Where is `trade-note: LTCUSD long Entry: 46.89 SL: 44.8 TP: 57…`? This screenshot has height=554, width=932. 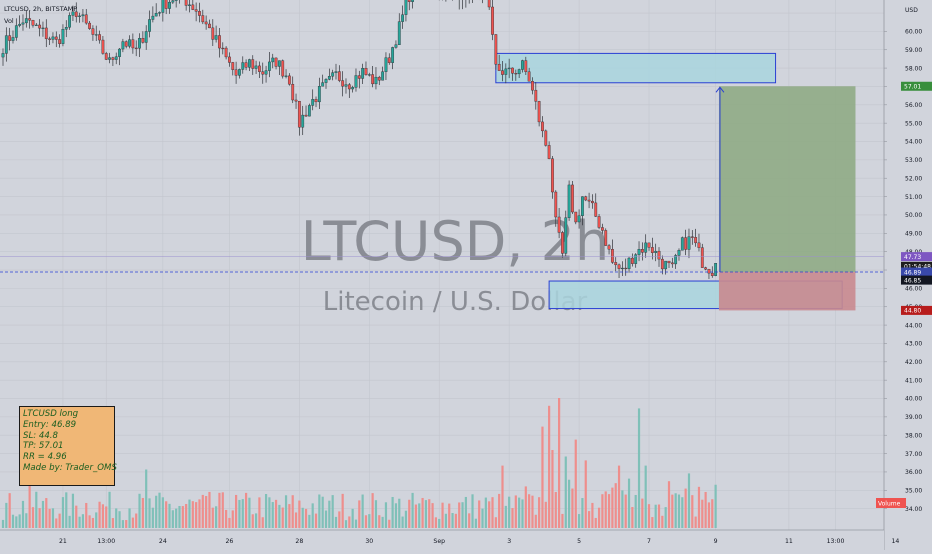
trade-note: LTCUSD long Entry: 46.89 SL: 44.8 TP: 57… is located at coordinates (68, 446).